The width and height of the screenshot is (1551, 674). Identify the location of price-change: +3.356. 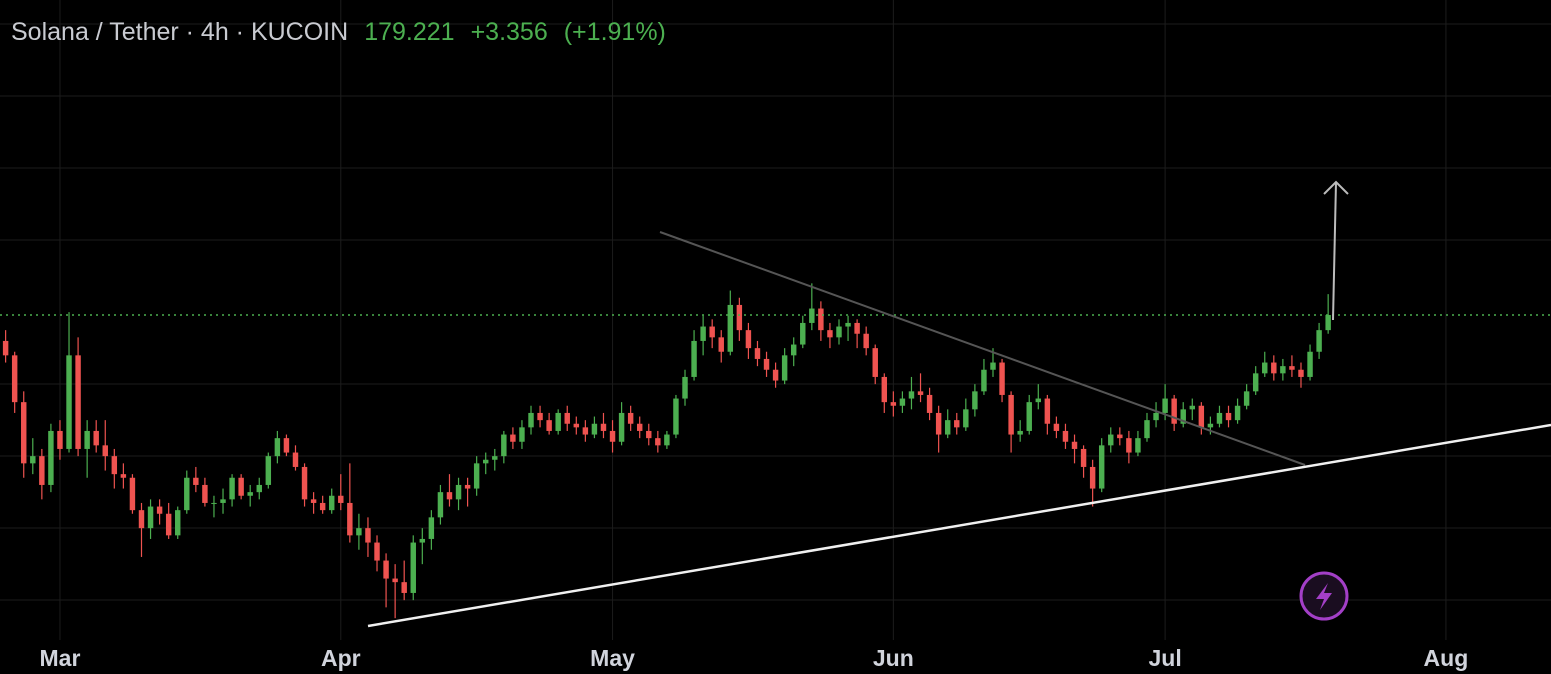
(509, 32).